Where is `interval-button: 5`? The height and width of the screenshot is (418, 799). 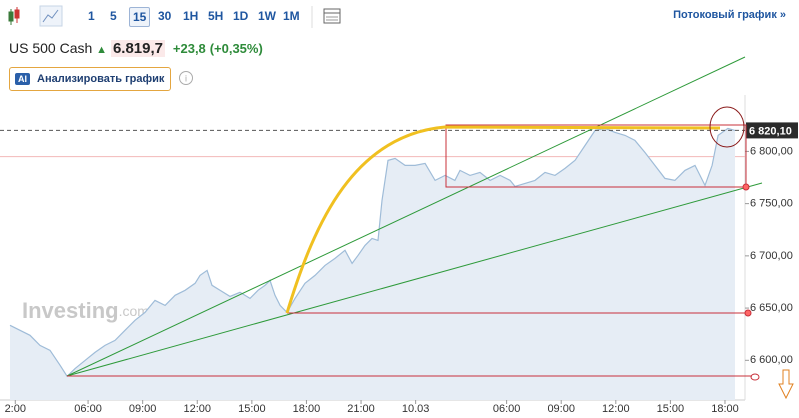 interval-button: 5 is located at coordinates (113, 16).